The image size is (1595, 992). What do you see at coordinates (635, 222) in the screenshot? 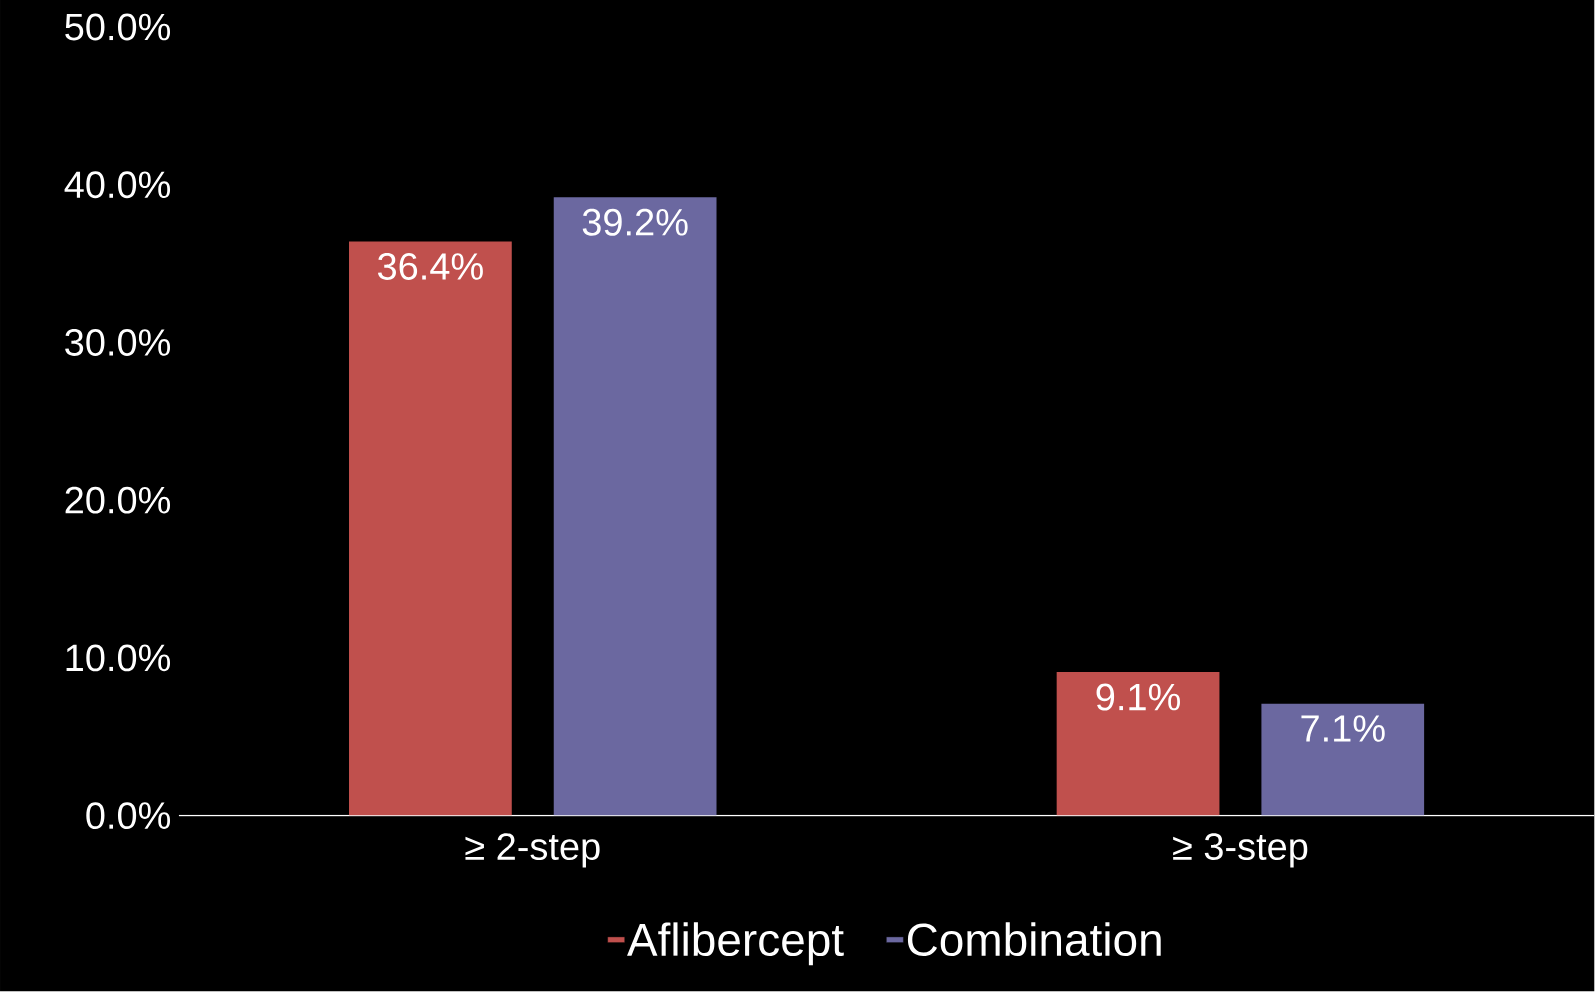
I see `data-label: 39.2%` at bounding box center [635, 222].